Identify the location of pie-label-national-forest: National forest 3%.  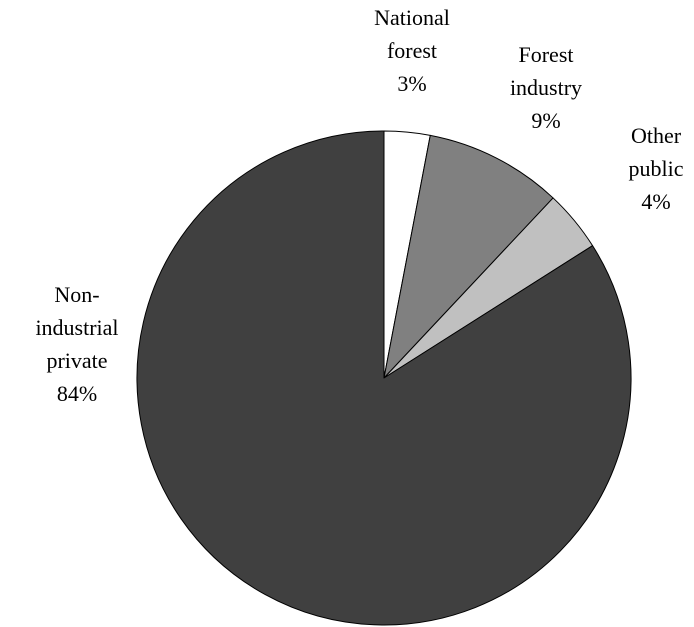
(412, 50).